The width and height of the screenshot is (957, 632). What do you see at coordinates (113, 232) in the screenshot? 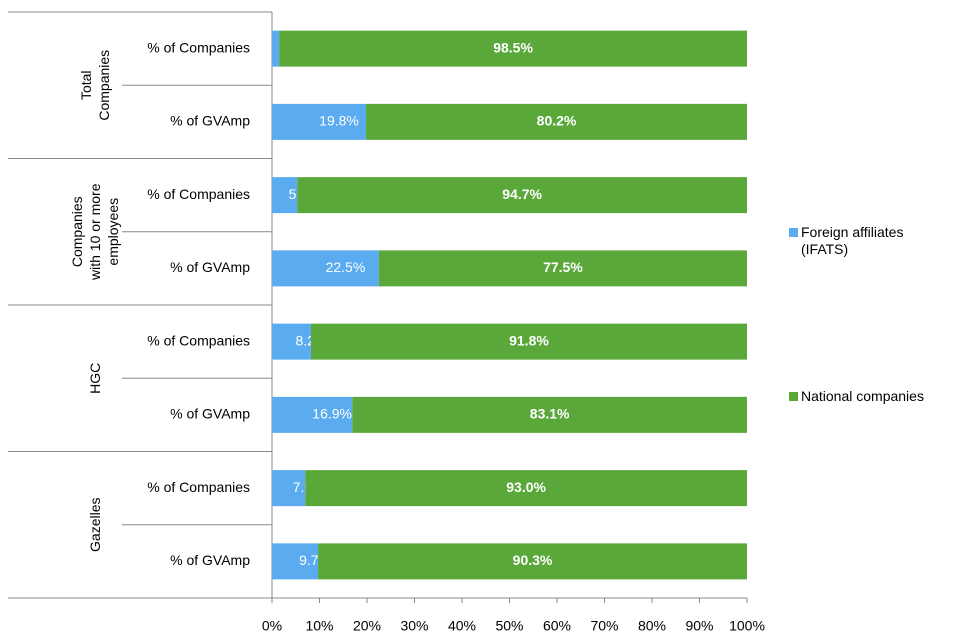
I see `group-label-line: employees` at bounding box center [113, 232].